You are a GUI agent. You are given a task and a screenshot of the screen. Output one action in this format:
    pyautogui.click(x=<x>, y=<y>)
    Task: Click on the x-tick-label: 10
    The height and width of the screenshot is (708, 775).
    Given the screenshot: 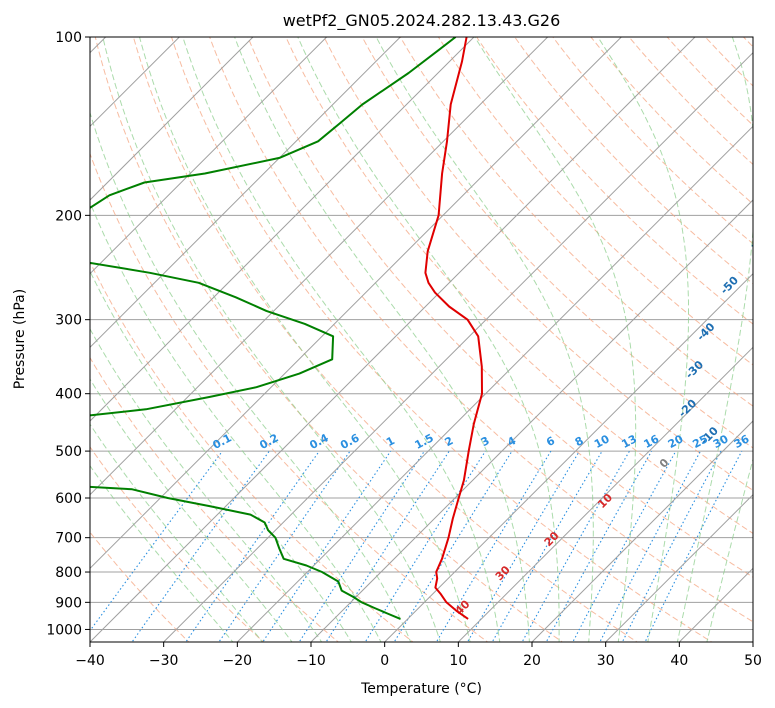 What is the action you would take?
    pyautogui.click(x=458, y=661)
    